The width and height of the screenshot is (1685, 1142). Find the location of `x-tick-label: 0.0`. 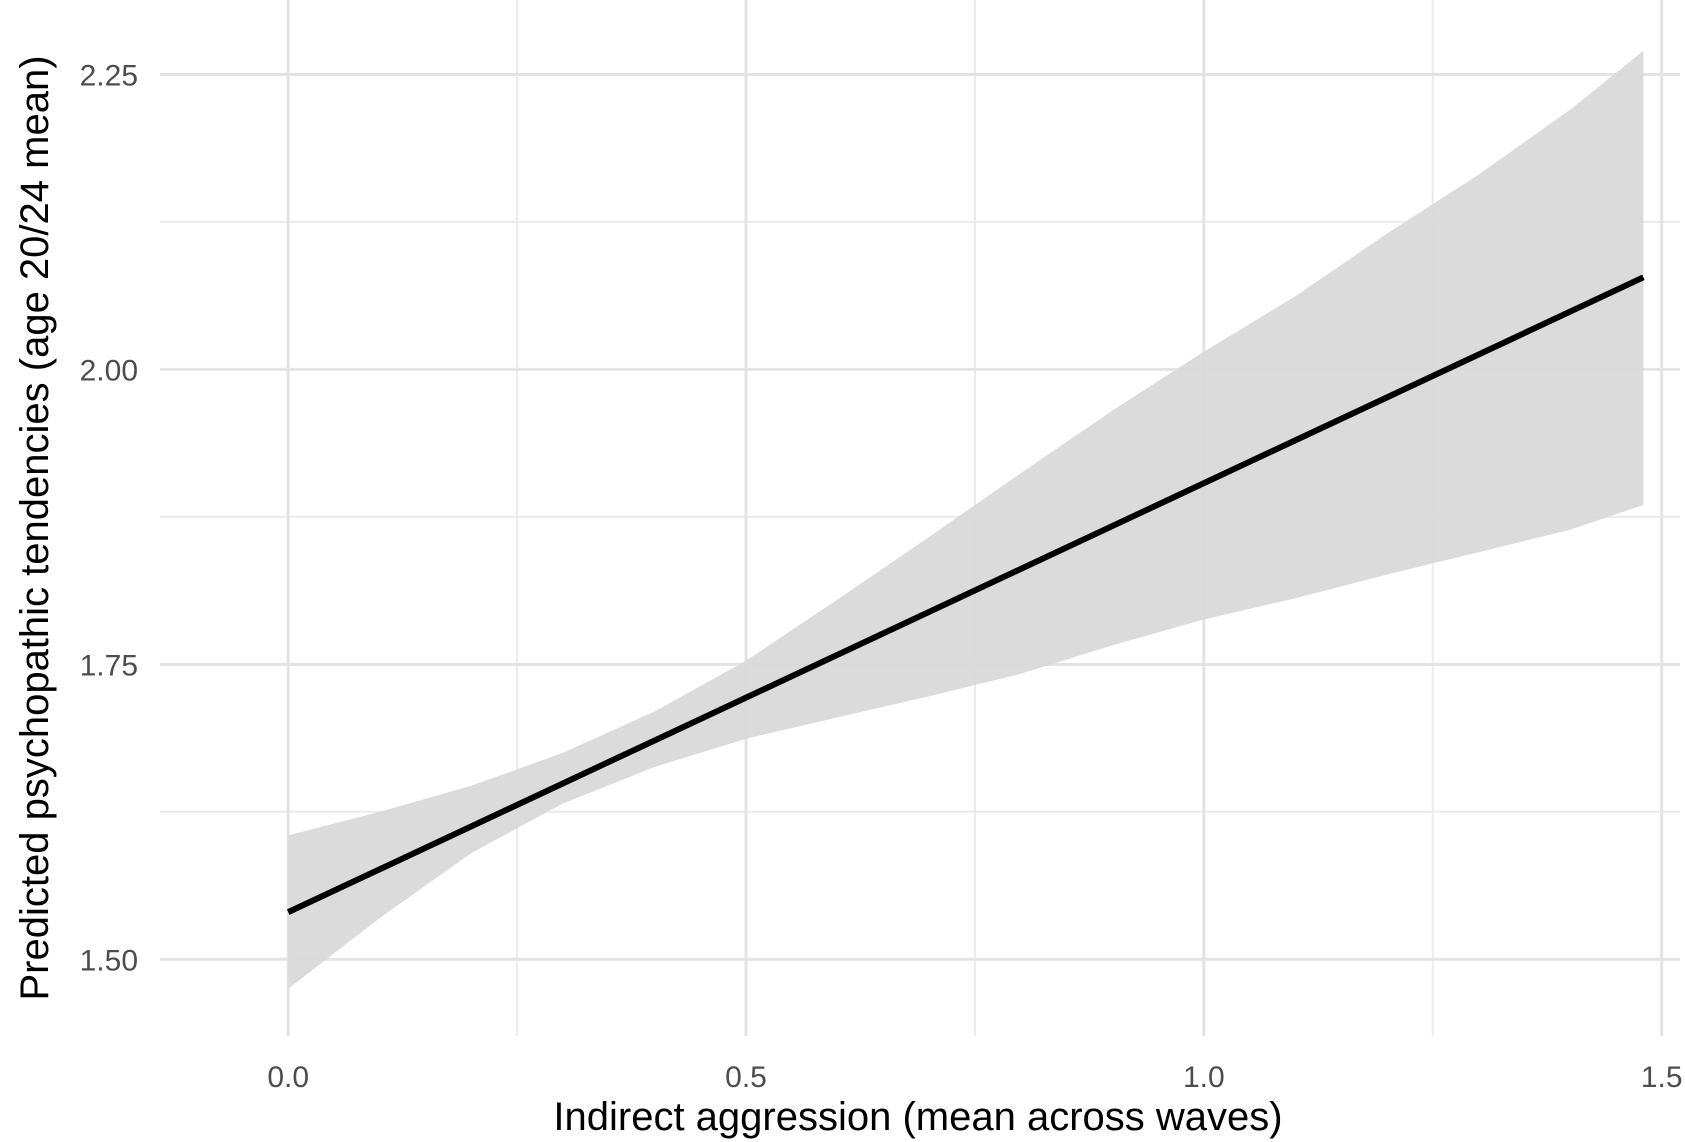

x-tick-label: 0.0 is located at coordinates (288, 1077).